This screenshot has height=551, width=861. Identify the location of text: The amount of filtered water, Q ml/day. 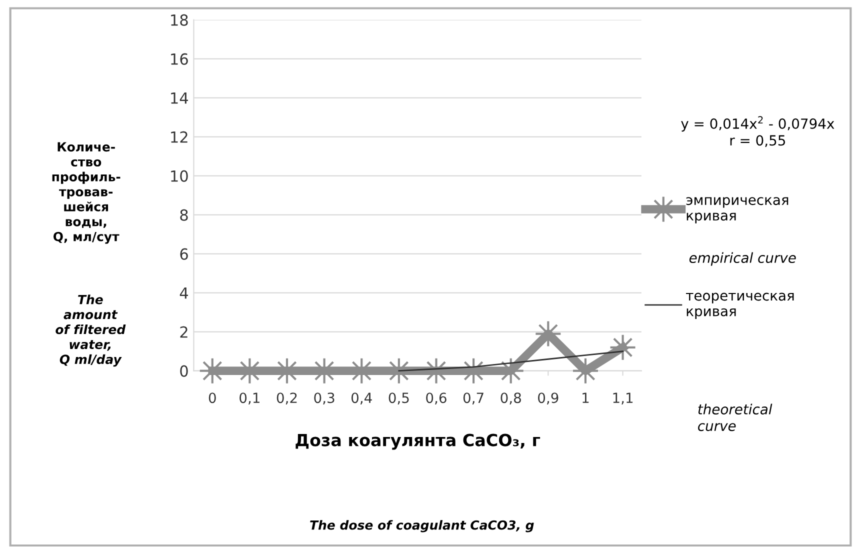
(91, 330).